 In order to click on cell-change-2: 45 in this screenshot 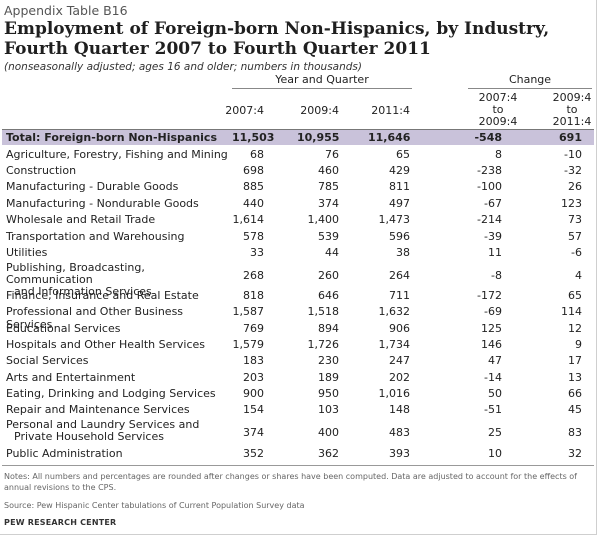, I will do `click(575, 409)`.